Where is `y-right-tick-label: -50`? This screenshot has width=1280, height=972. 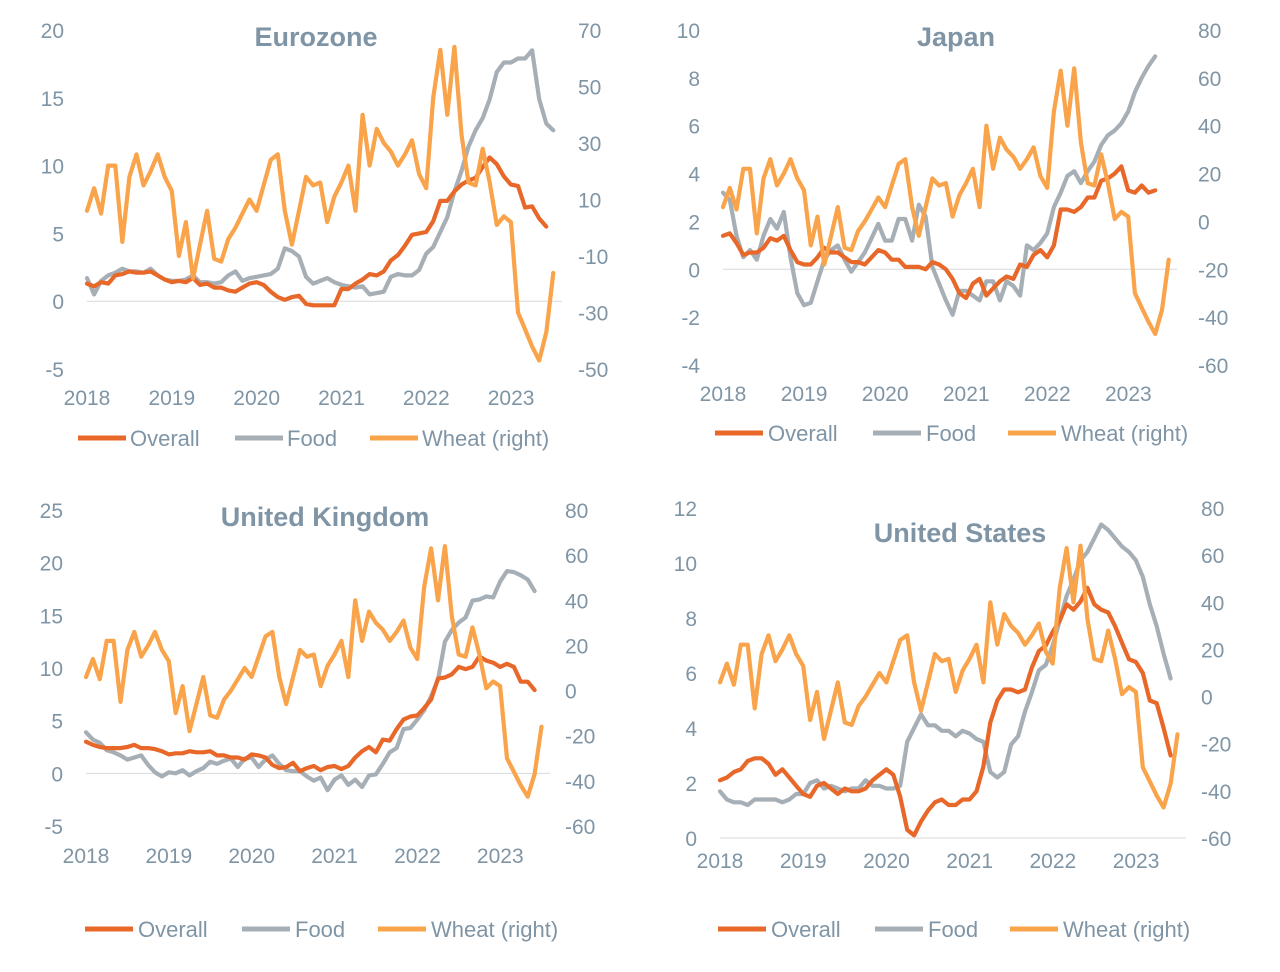 y-right-tick-label: -50 is located at coordinates (593, 370).